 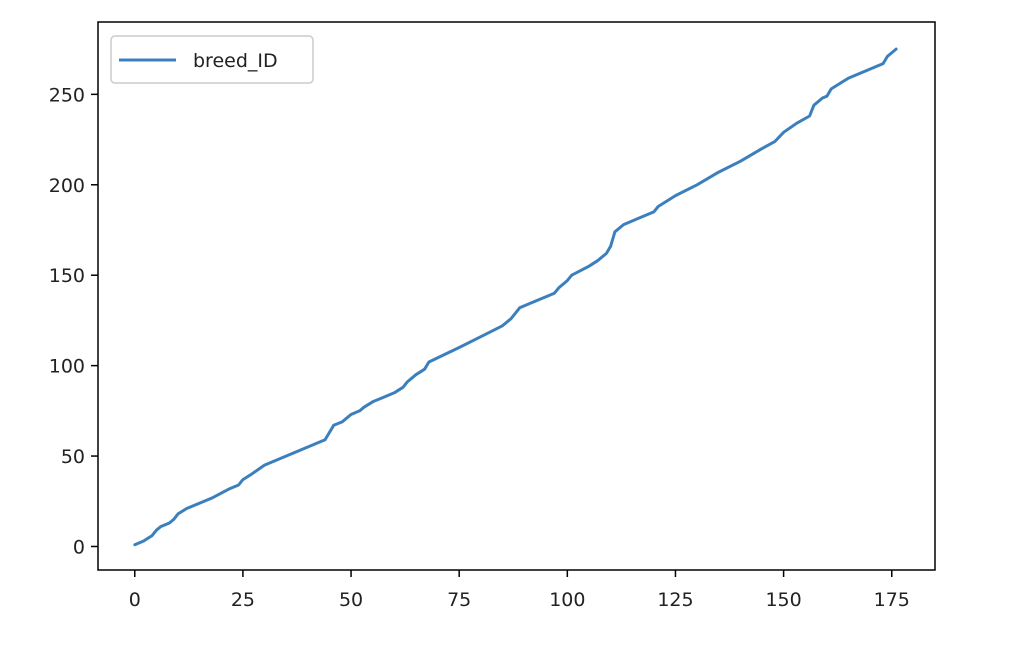 I want to click on x-tick-label: 25, so click(x=243, y=600).